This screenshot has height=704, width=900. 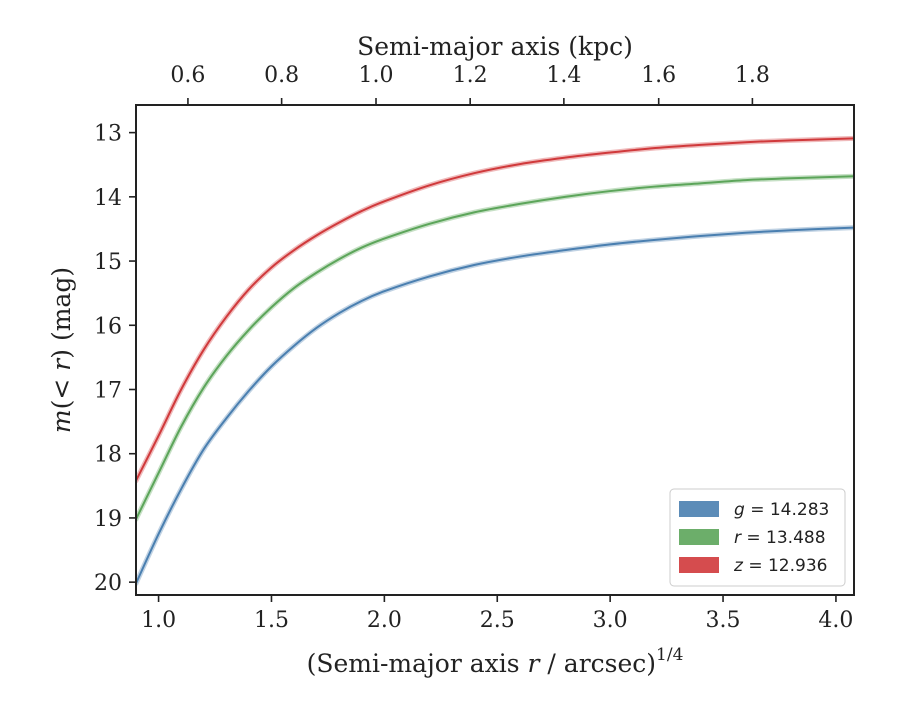 I want to click on legend-label-value-r: = 13.488, so click(x=783, y=538).